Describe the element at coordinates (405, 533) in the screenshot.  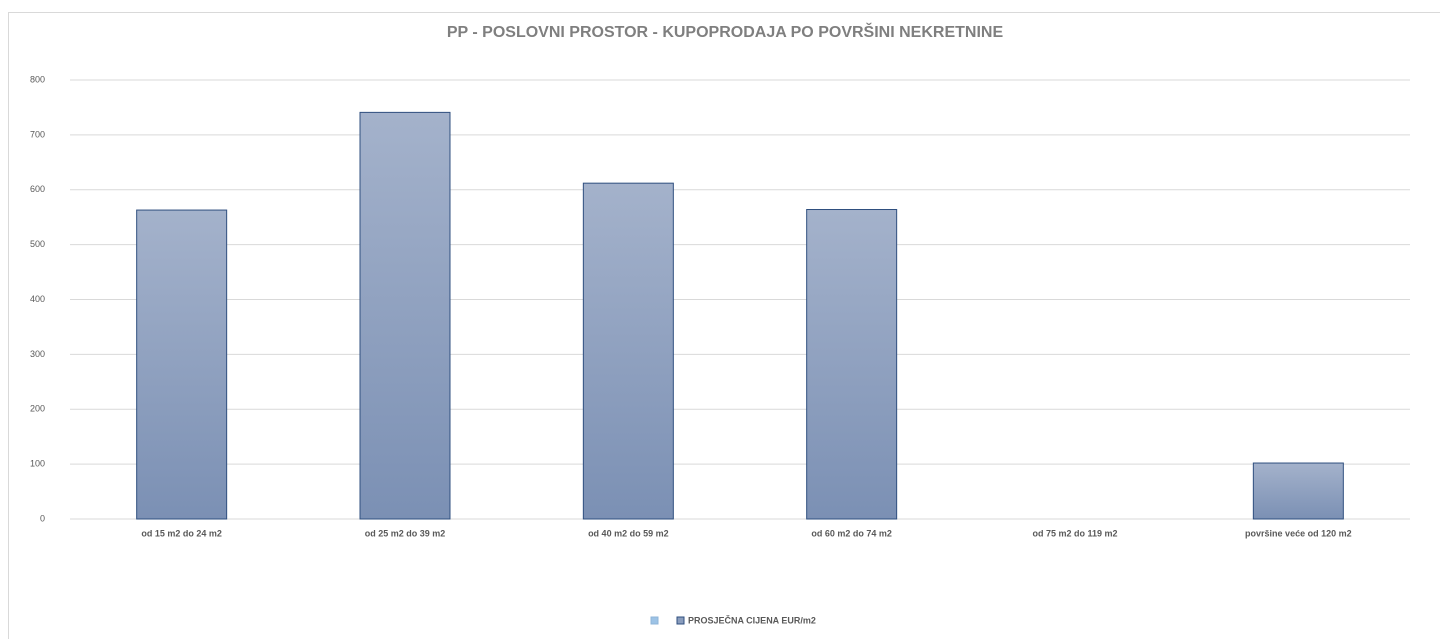
I see `x-tick-label: od 25 m2 do 39 m2` at that location.